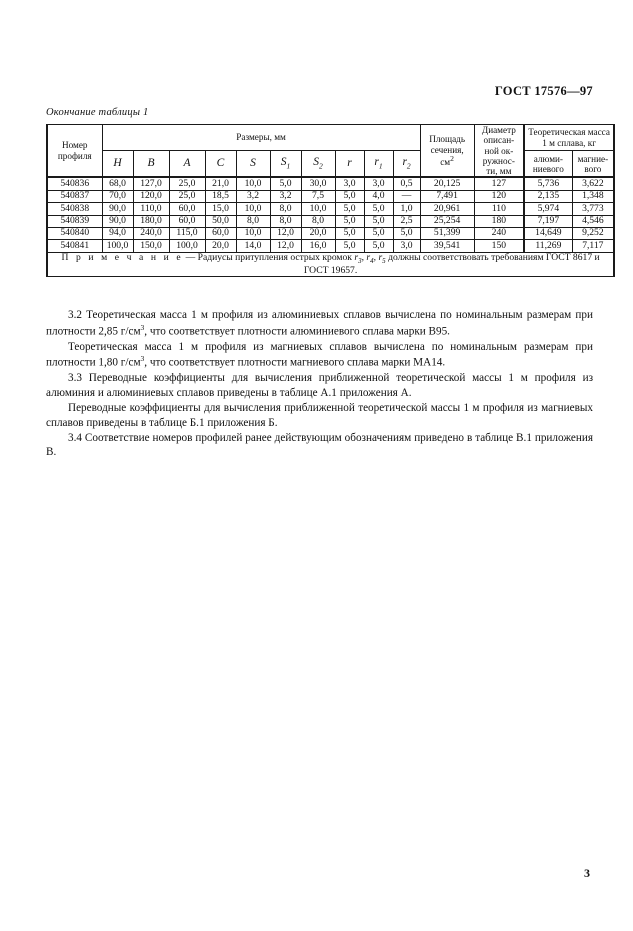  I want to click on note-r4-base: r, so click(368, 257).